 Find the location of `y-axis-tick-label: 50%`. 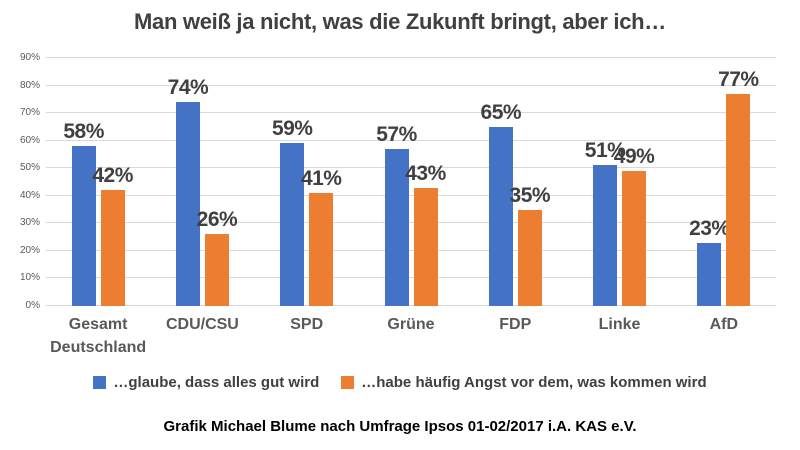

y-axis-tick-label: 50% is located at coordinates (29, 168).